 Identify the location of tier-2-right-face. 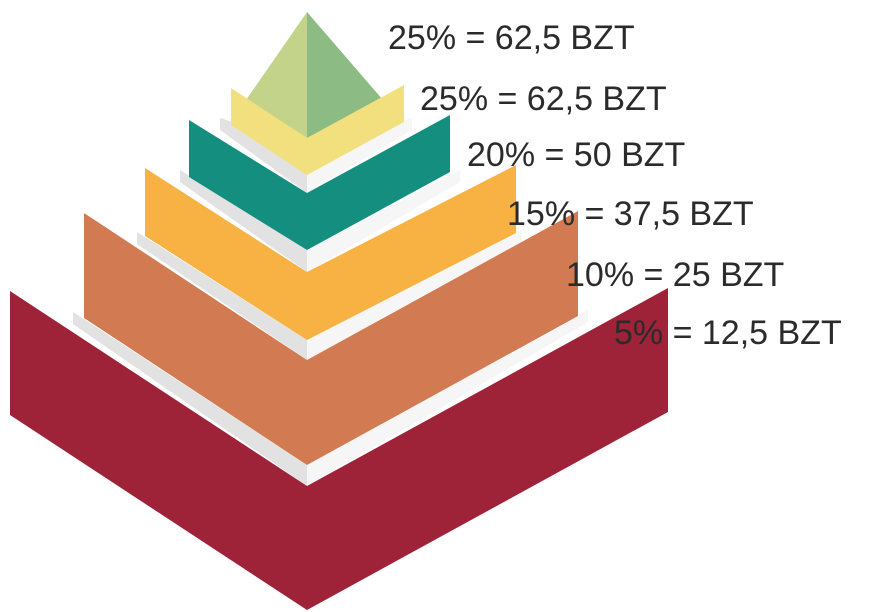
(355, 130).